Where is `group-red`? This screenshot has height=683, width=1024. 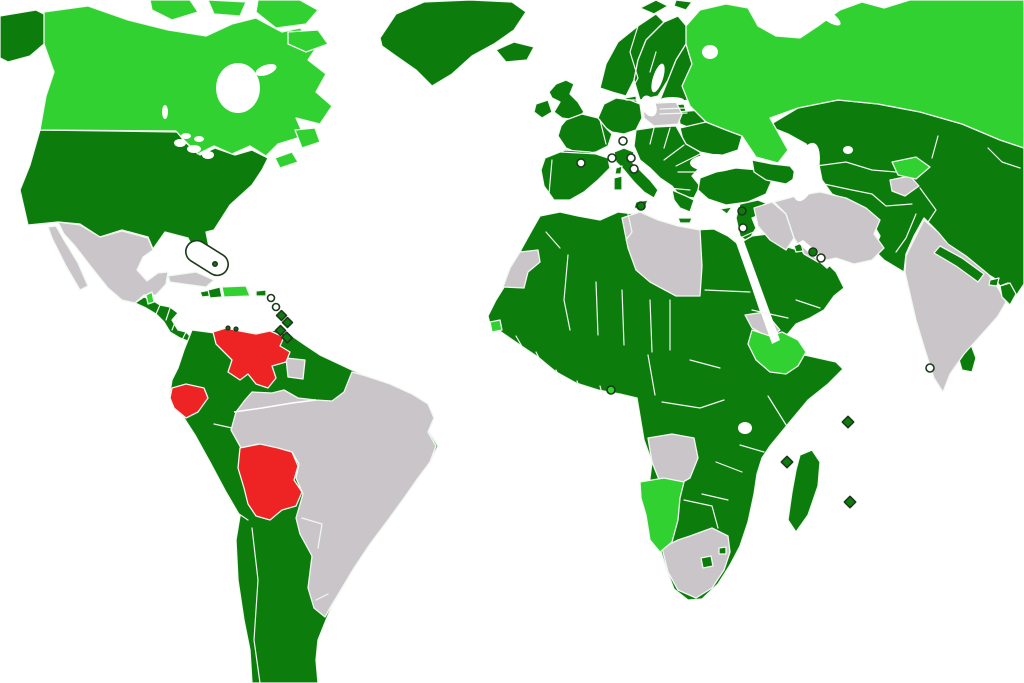 group-red is located at coordinates (236, 424).